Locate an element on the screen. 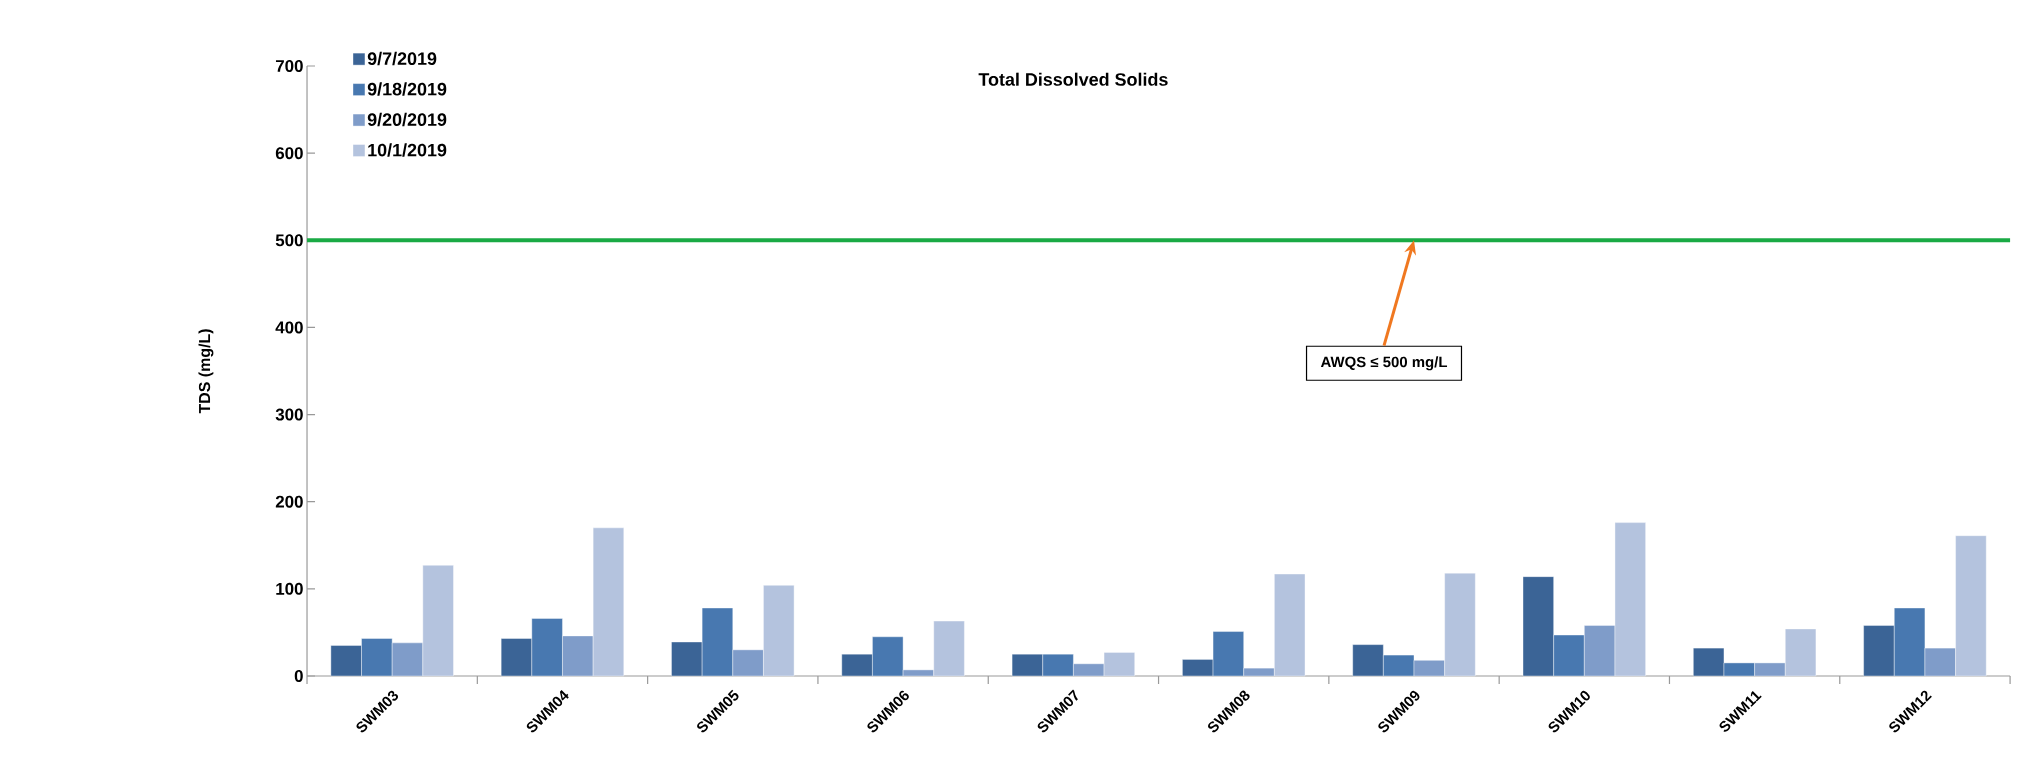 Image resolution: width=2034 pixels, height=775 pixels. legend-label: 9/20/2019 is located at coordinates (407, 119).